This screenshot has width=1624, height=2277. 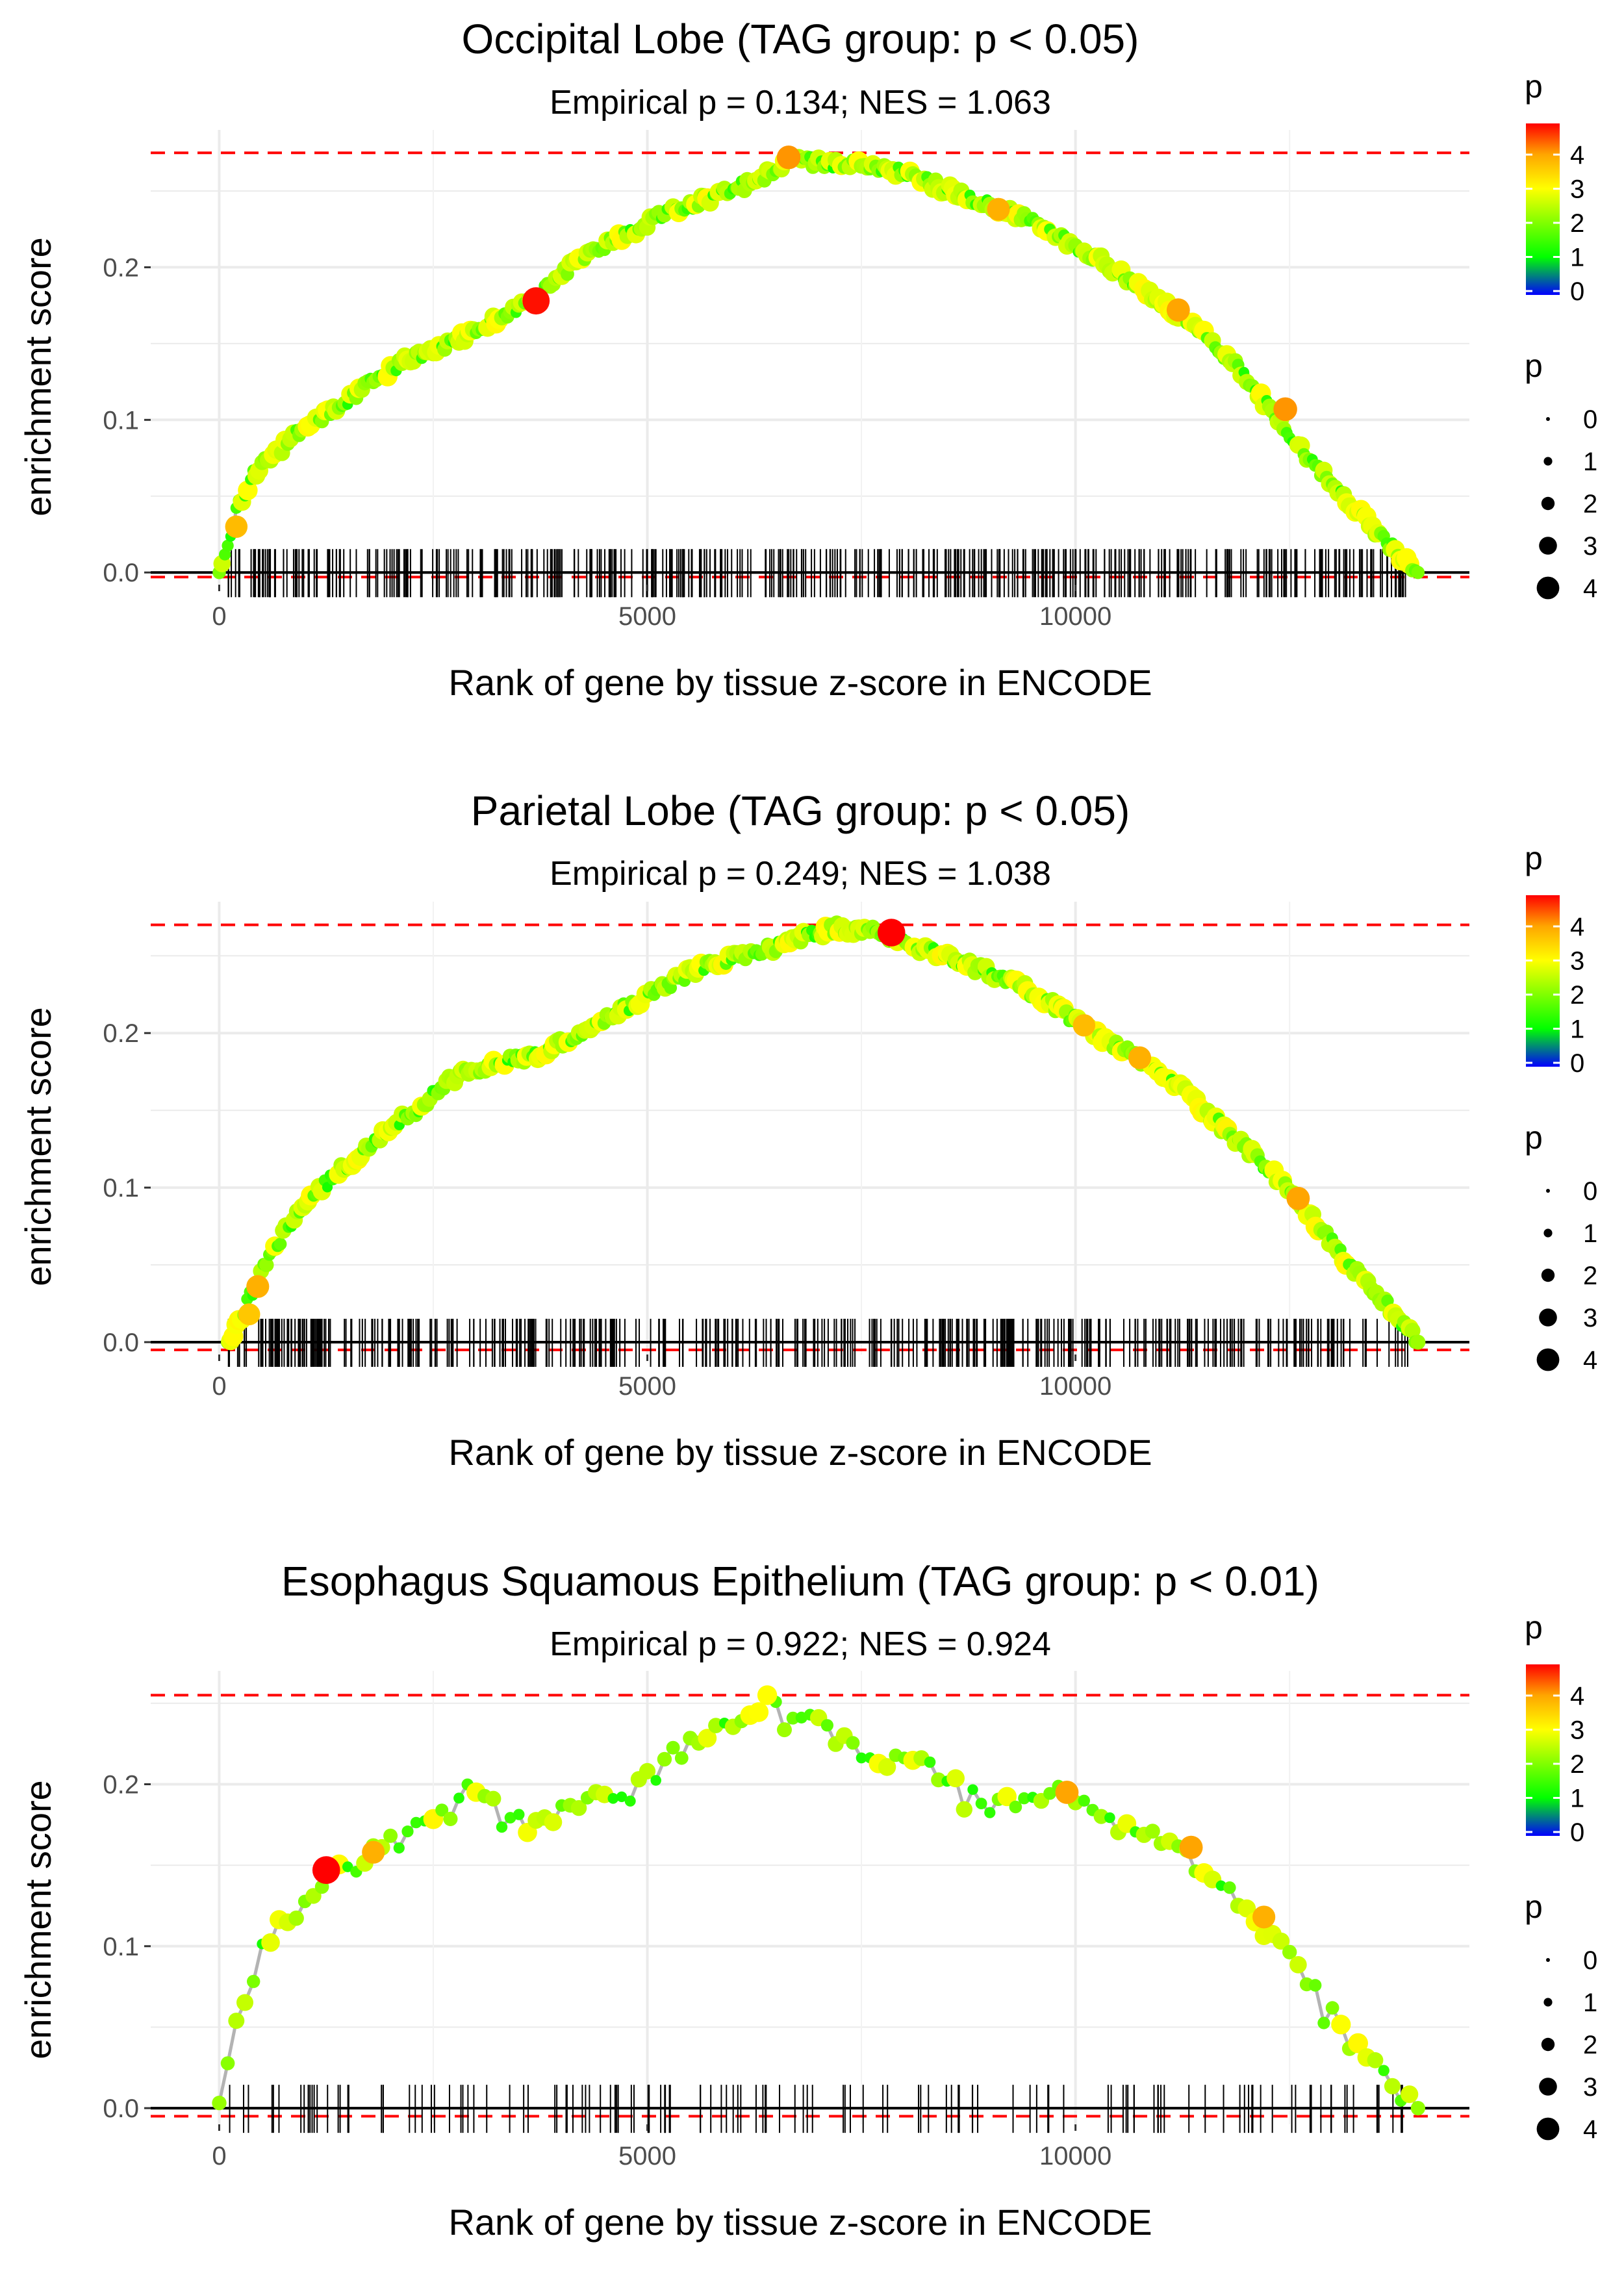 What do you see at coordinates (818, 363) in the screenshot?
I see `gene-points` at bounding box center [818, 363].